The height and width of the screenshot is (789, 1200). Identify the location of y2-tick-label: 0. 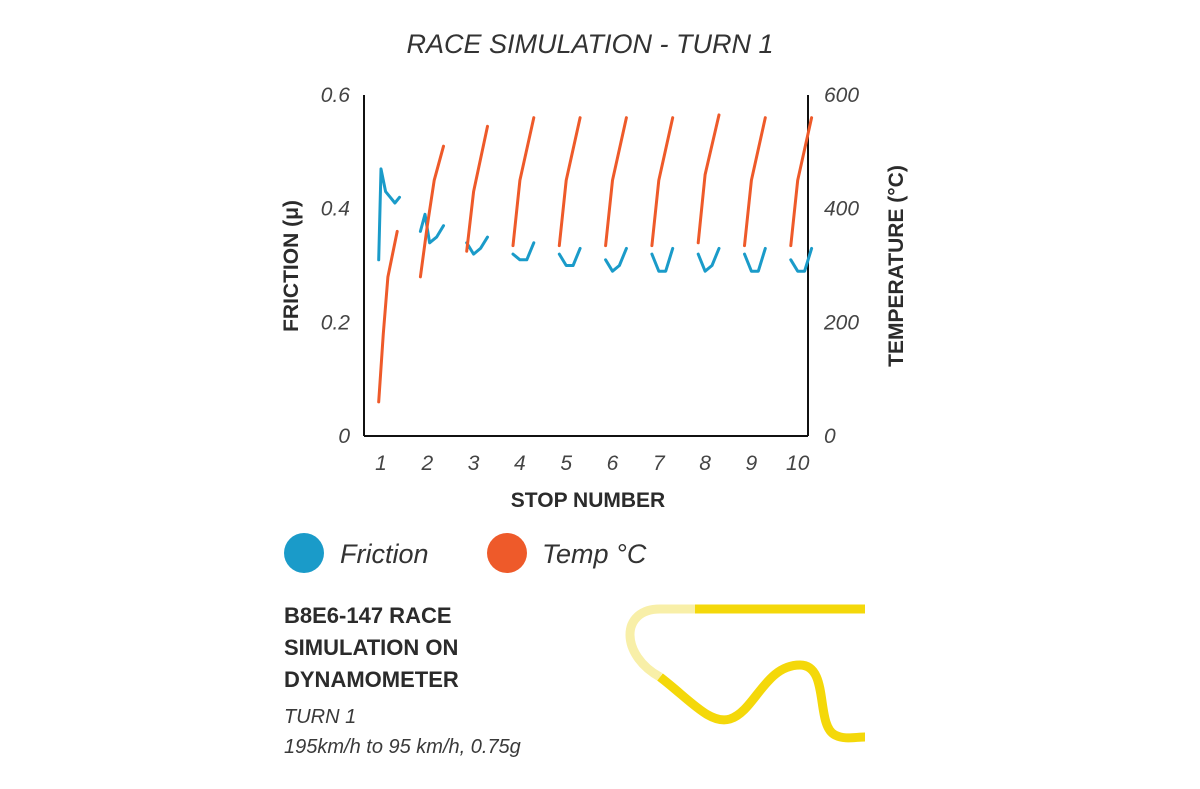
(830, 436).